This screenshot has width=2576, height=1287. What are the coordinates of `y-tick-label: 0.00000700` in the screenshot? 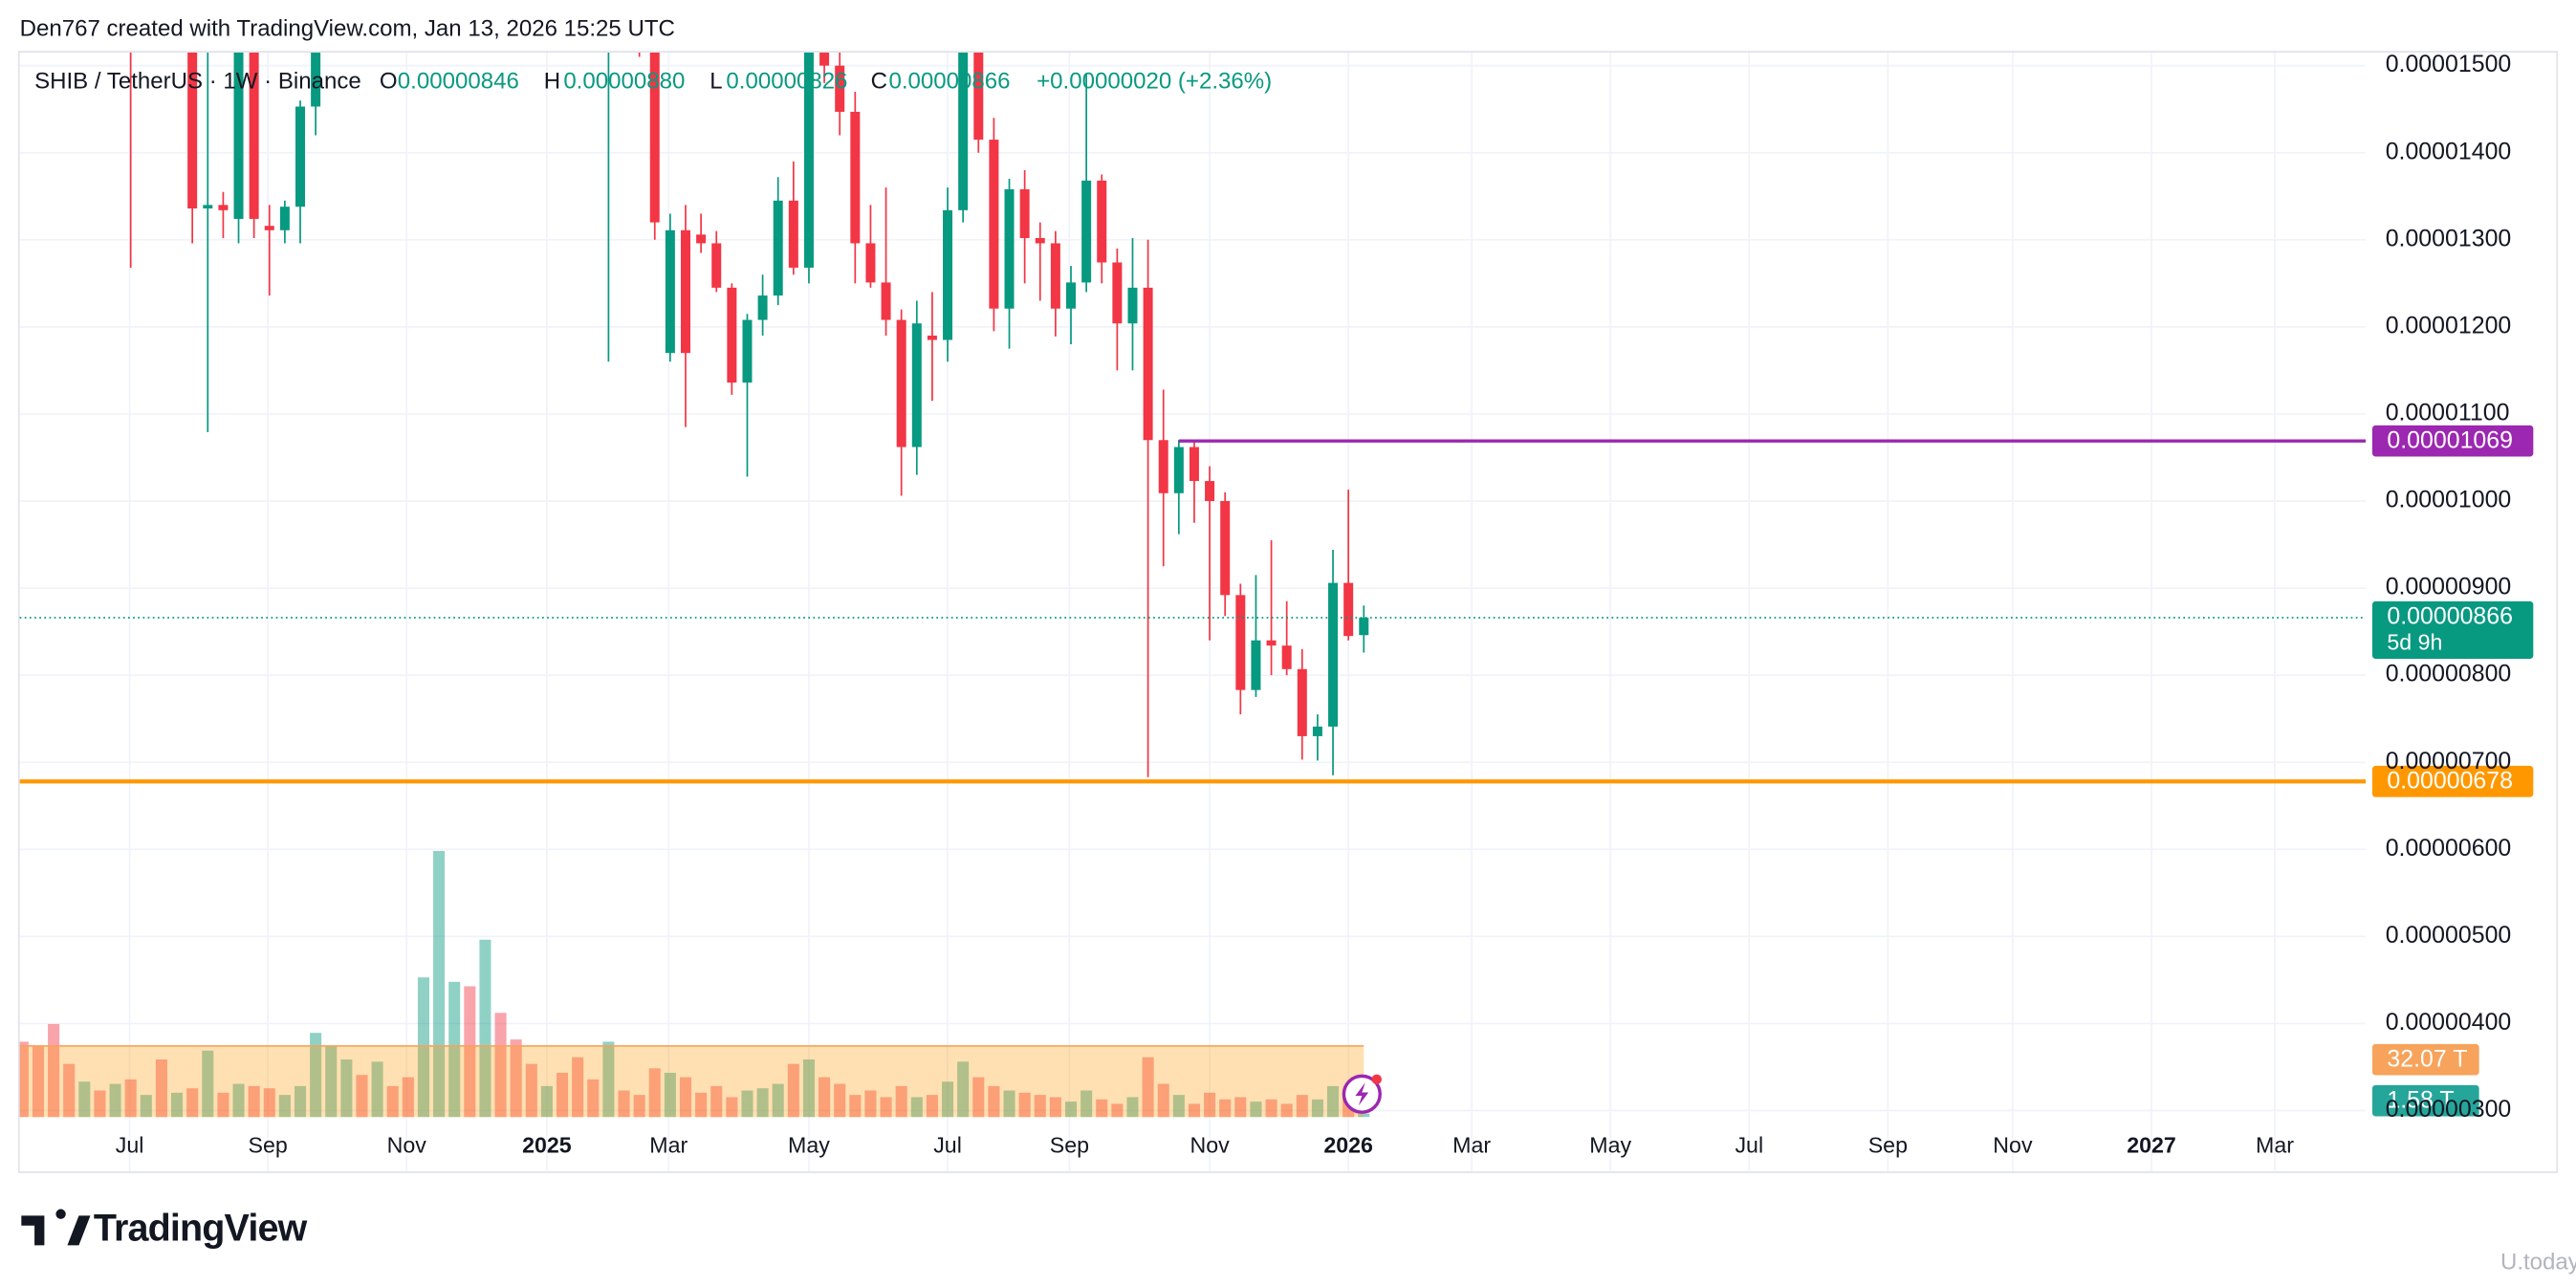 It's located at (2449, 761).